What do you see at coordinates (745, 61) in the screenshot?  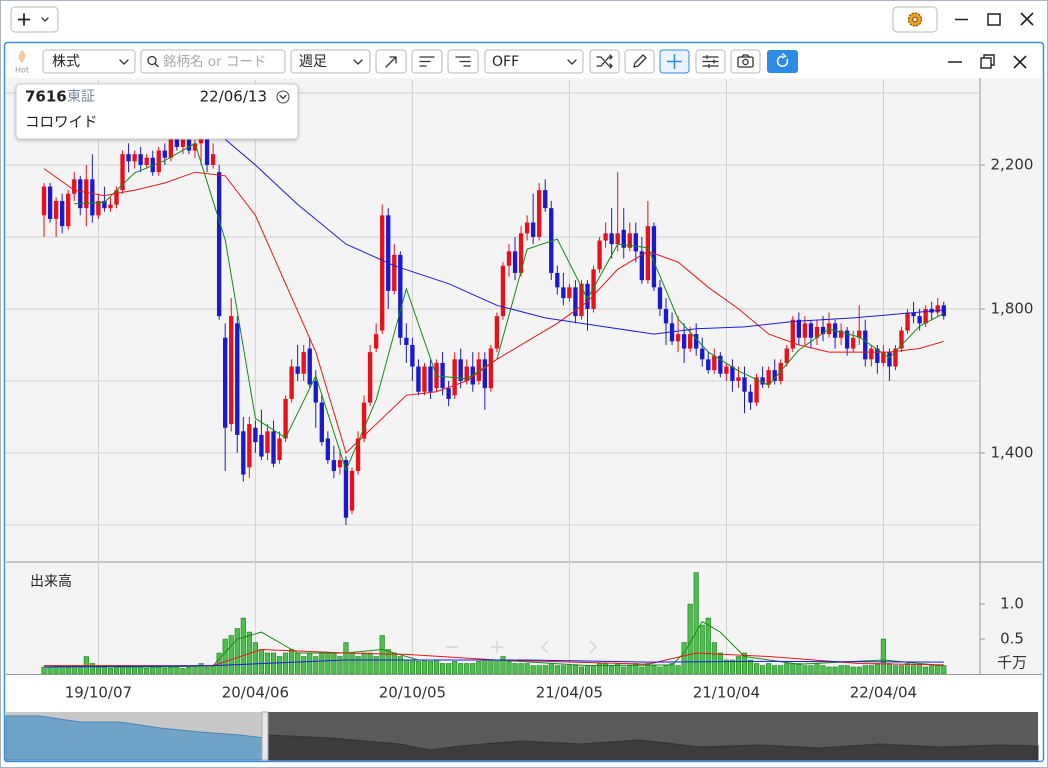 I see `snapshot-button` at bounding box center [745, 61].